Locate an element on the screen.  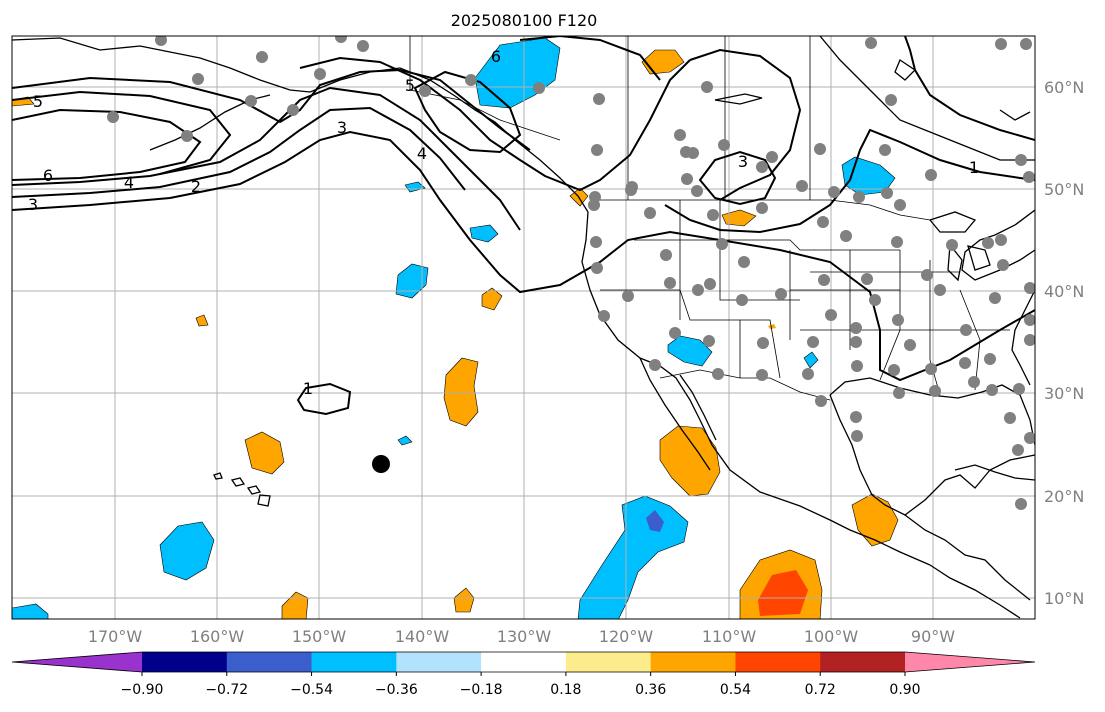
lat-label: 50°N is located at coordinates (1064, 189).